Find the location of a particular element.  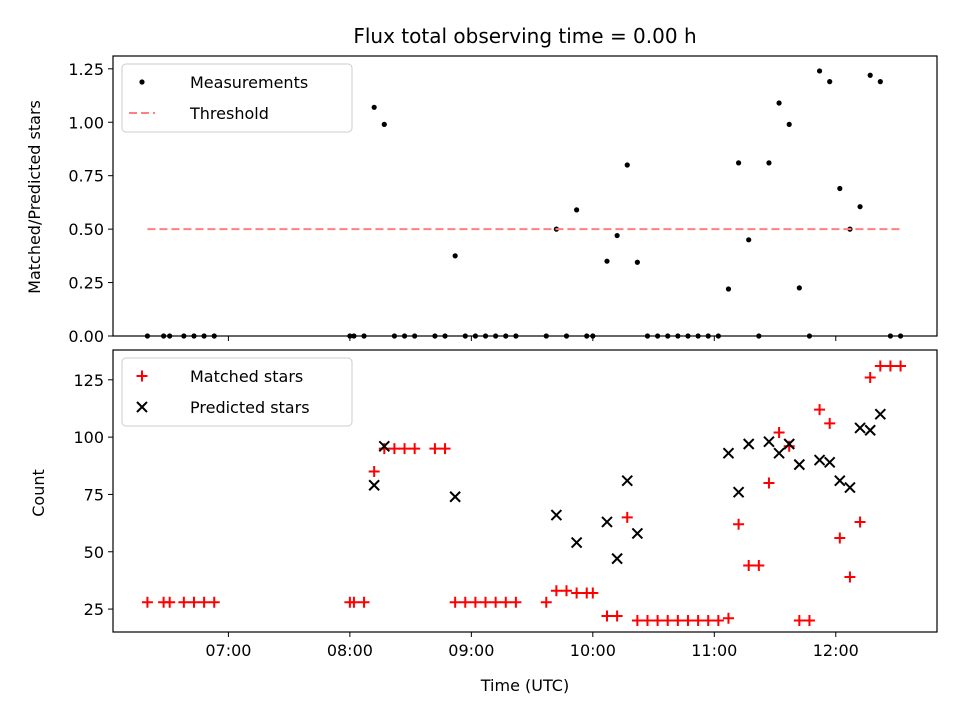

y-tick-label: 0.25 is located at coordinates (86, 283).